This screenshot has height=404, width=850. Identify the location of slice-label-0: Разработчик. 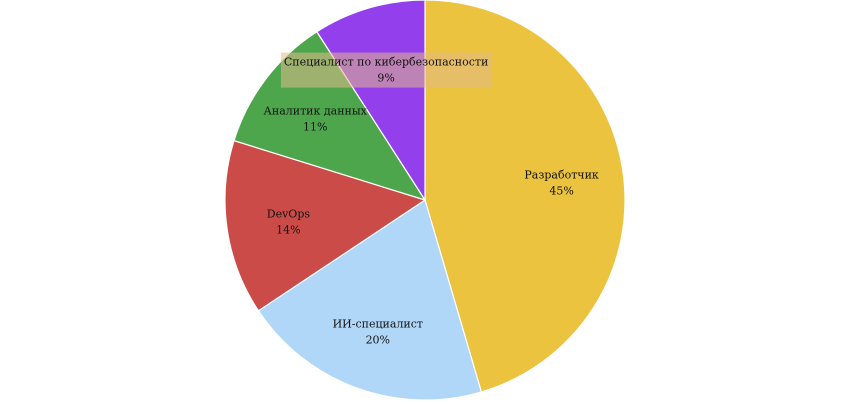
(561, 174).